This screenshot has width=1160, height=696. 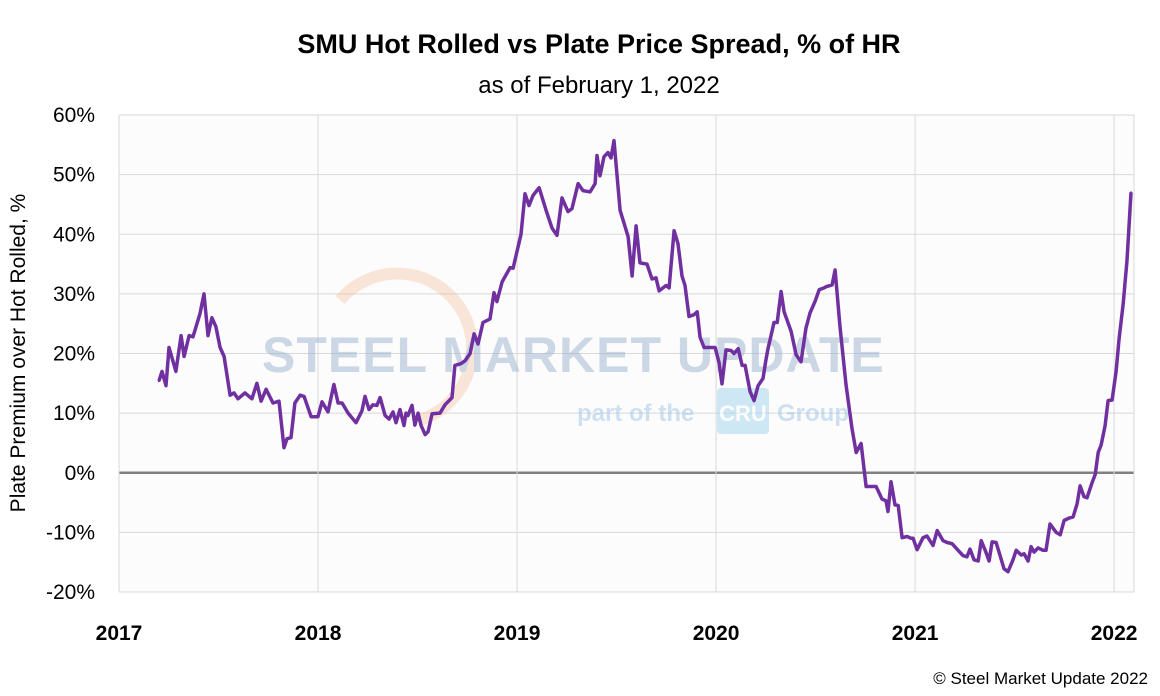 I want to click on y-tick-label: 40%, so click(x=74, y=234).